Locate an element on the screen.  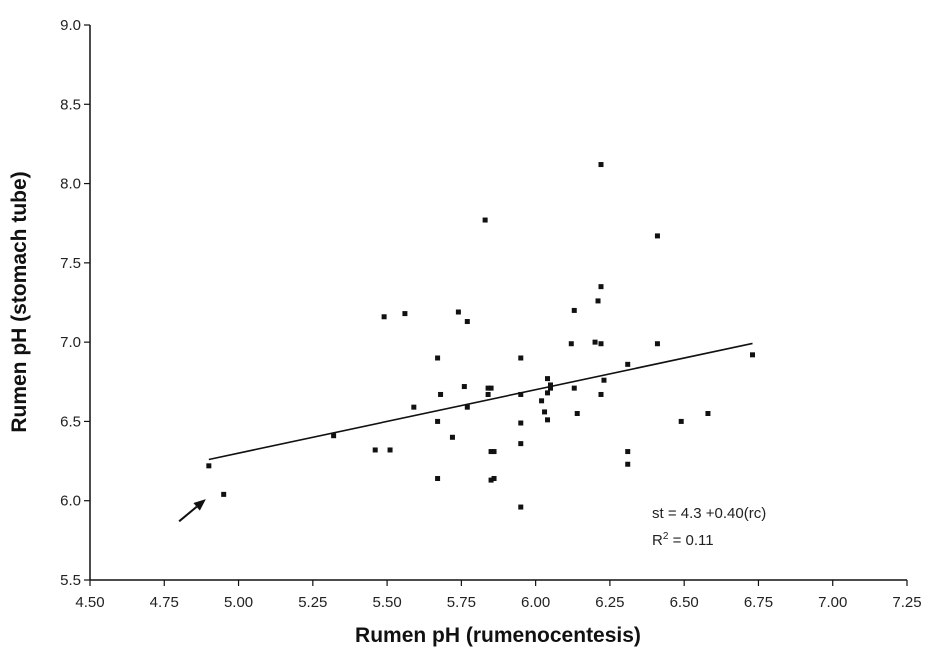
x-tick-label: 7.25 is located at coordinates (906, 602).